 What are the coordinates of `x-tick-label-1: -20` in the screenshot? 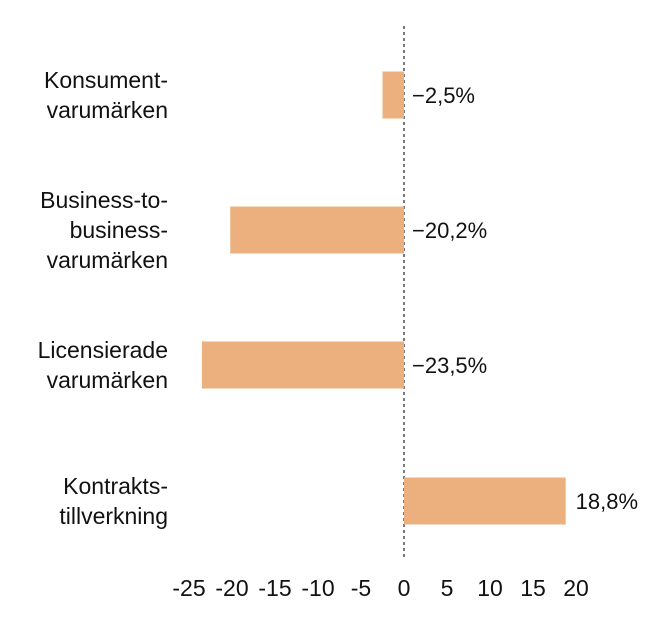 It's located at (231, 588).